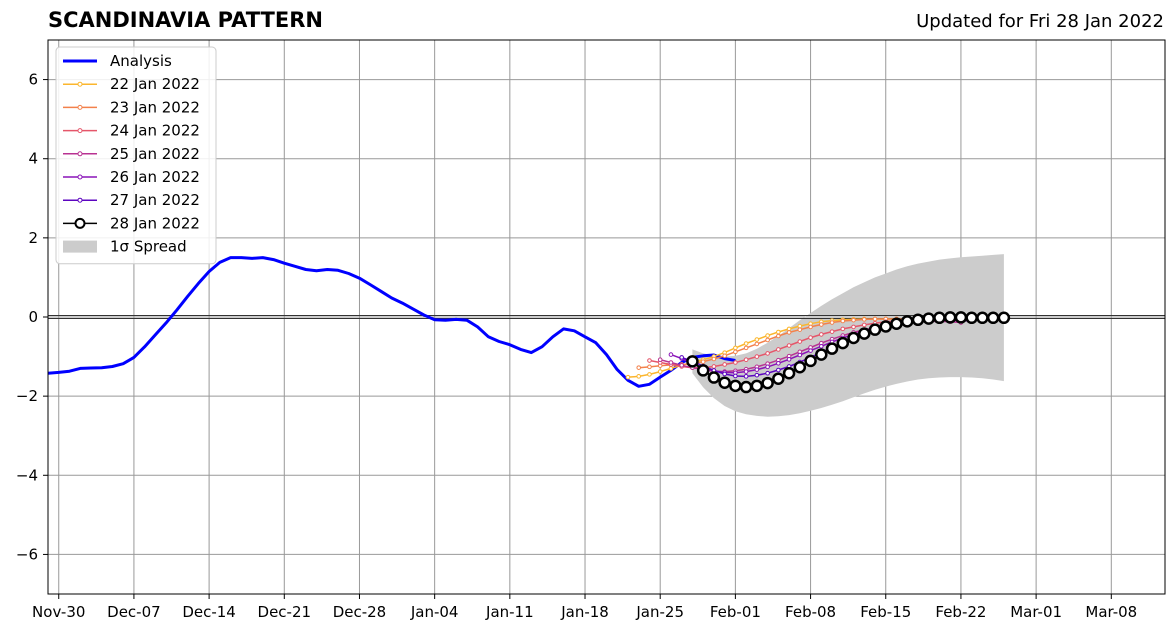  Describe the element at coordinates (209, 612) in the screenshot. I see `x-tick-label: Dec-14` at that location.